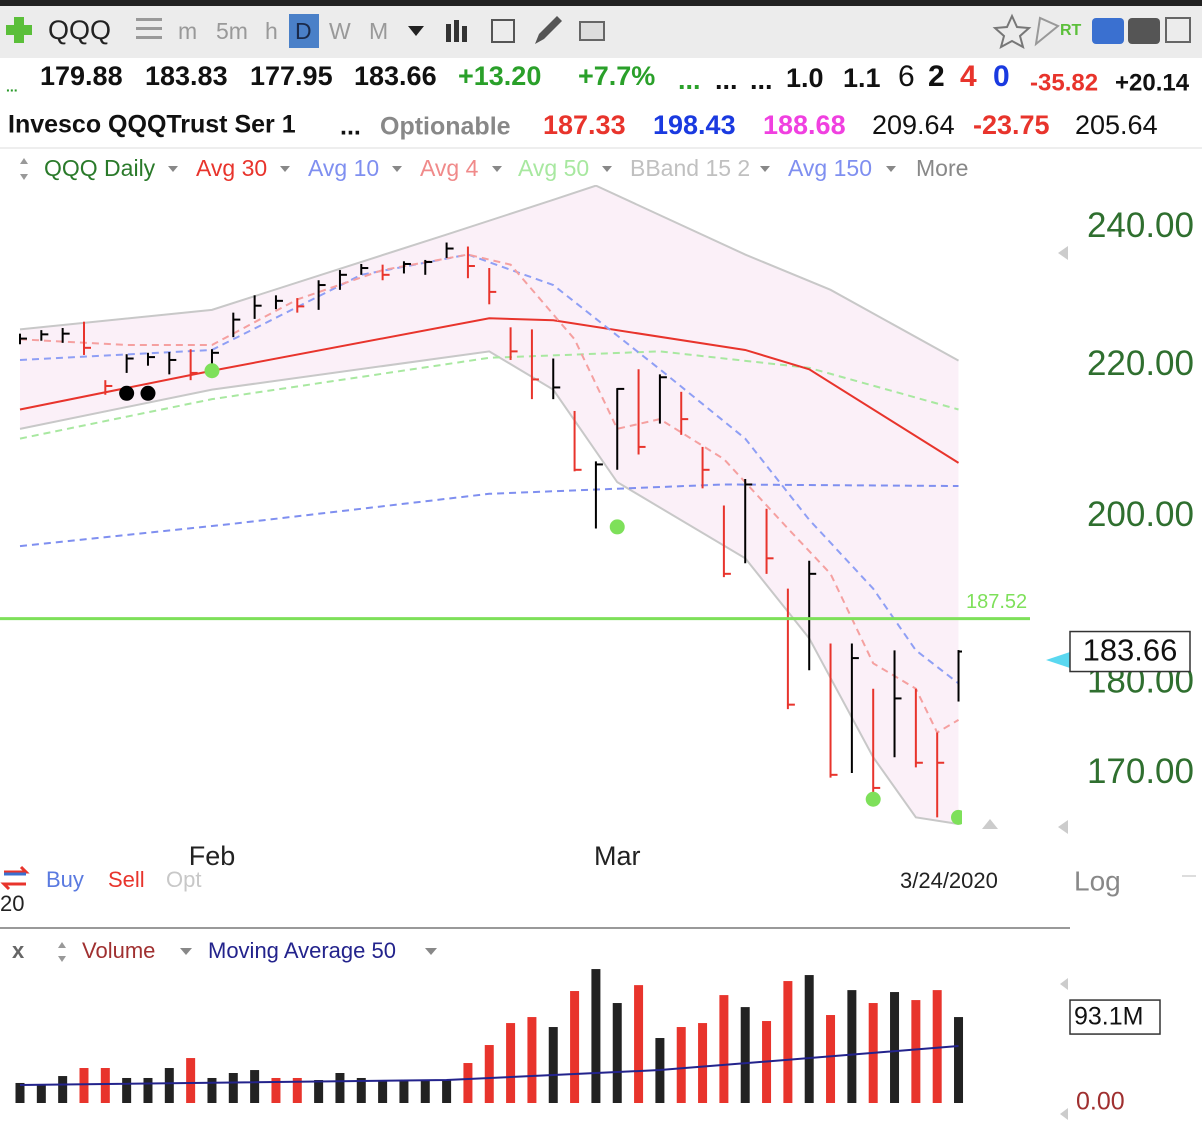  What do you see at coordinates (231, 168) in the screenshot?
I see `legend-item: Avg 30` at bounding box center [231, 168].